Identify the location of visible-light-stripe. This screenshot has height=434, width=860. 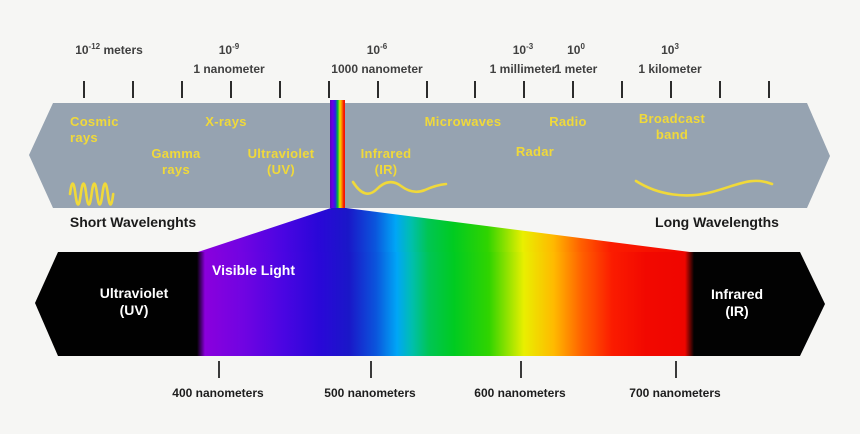
(337, 154).